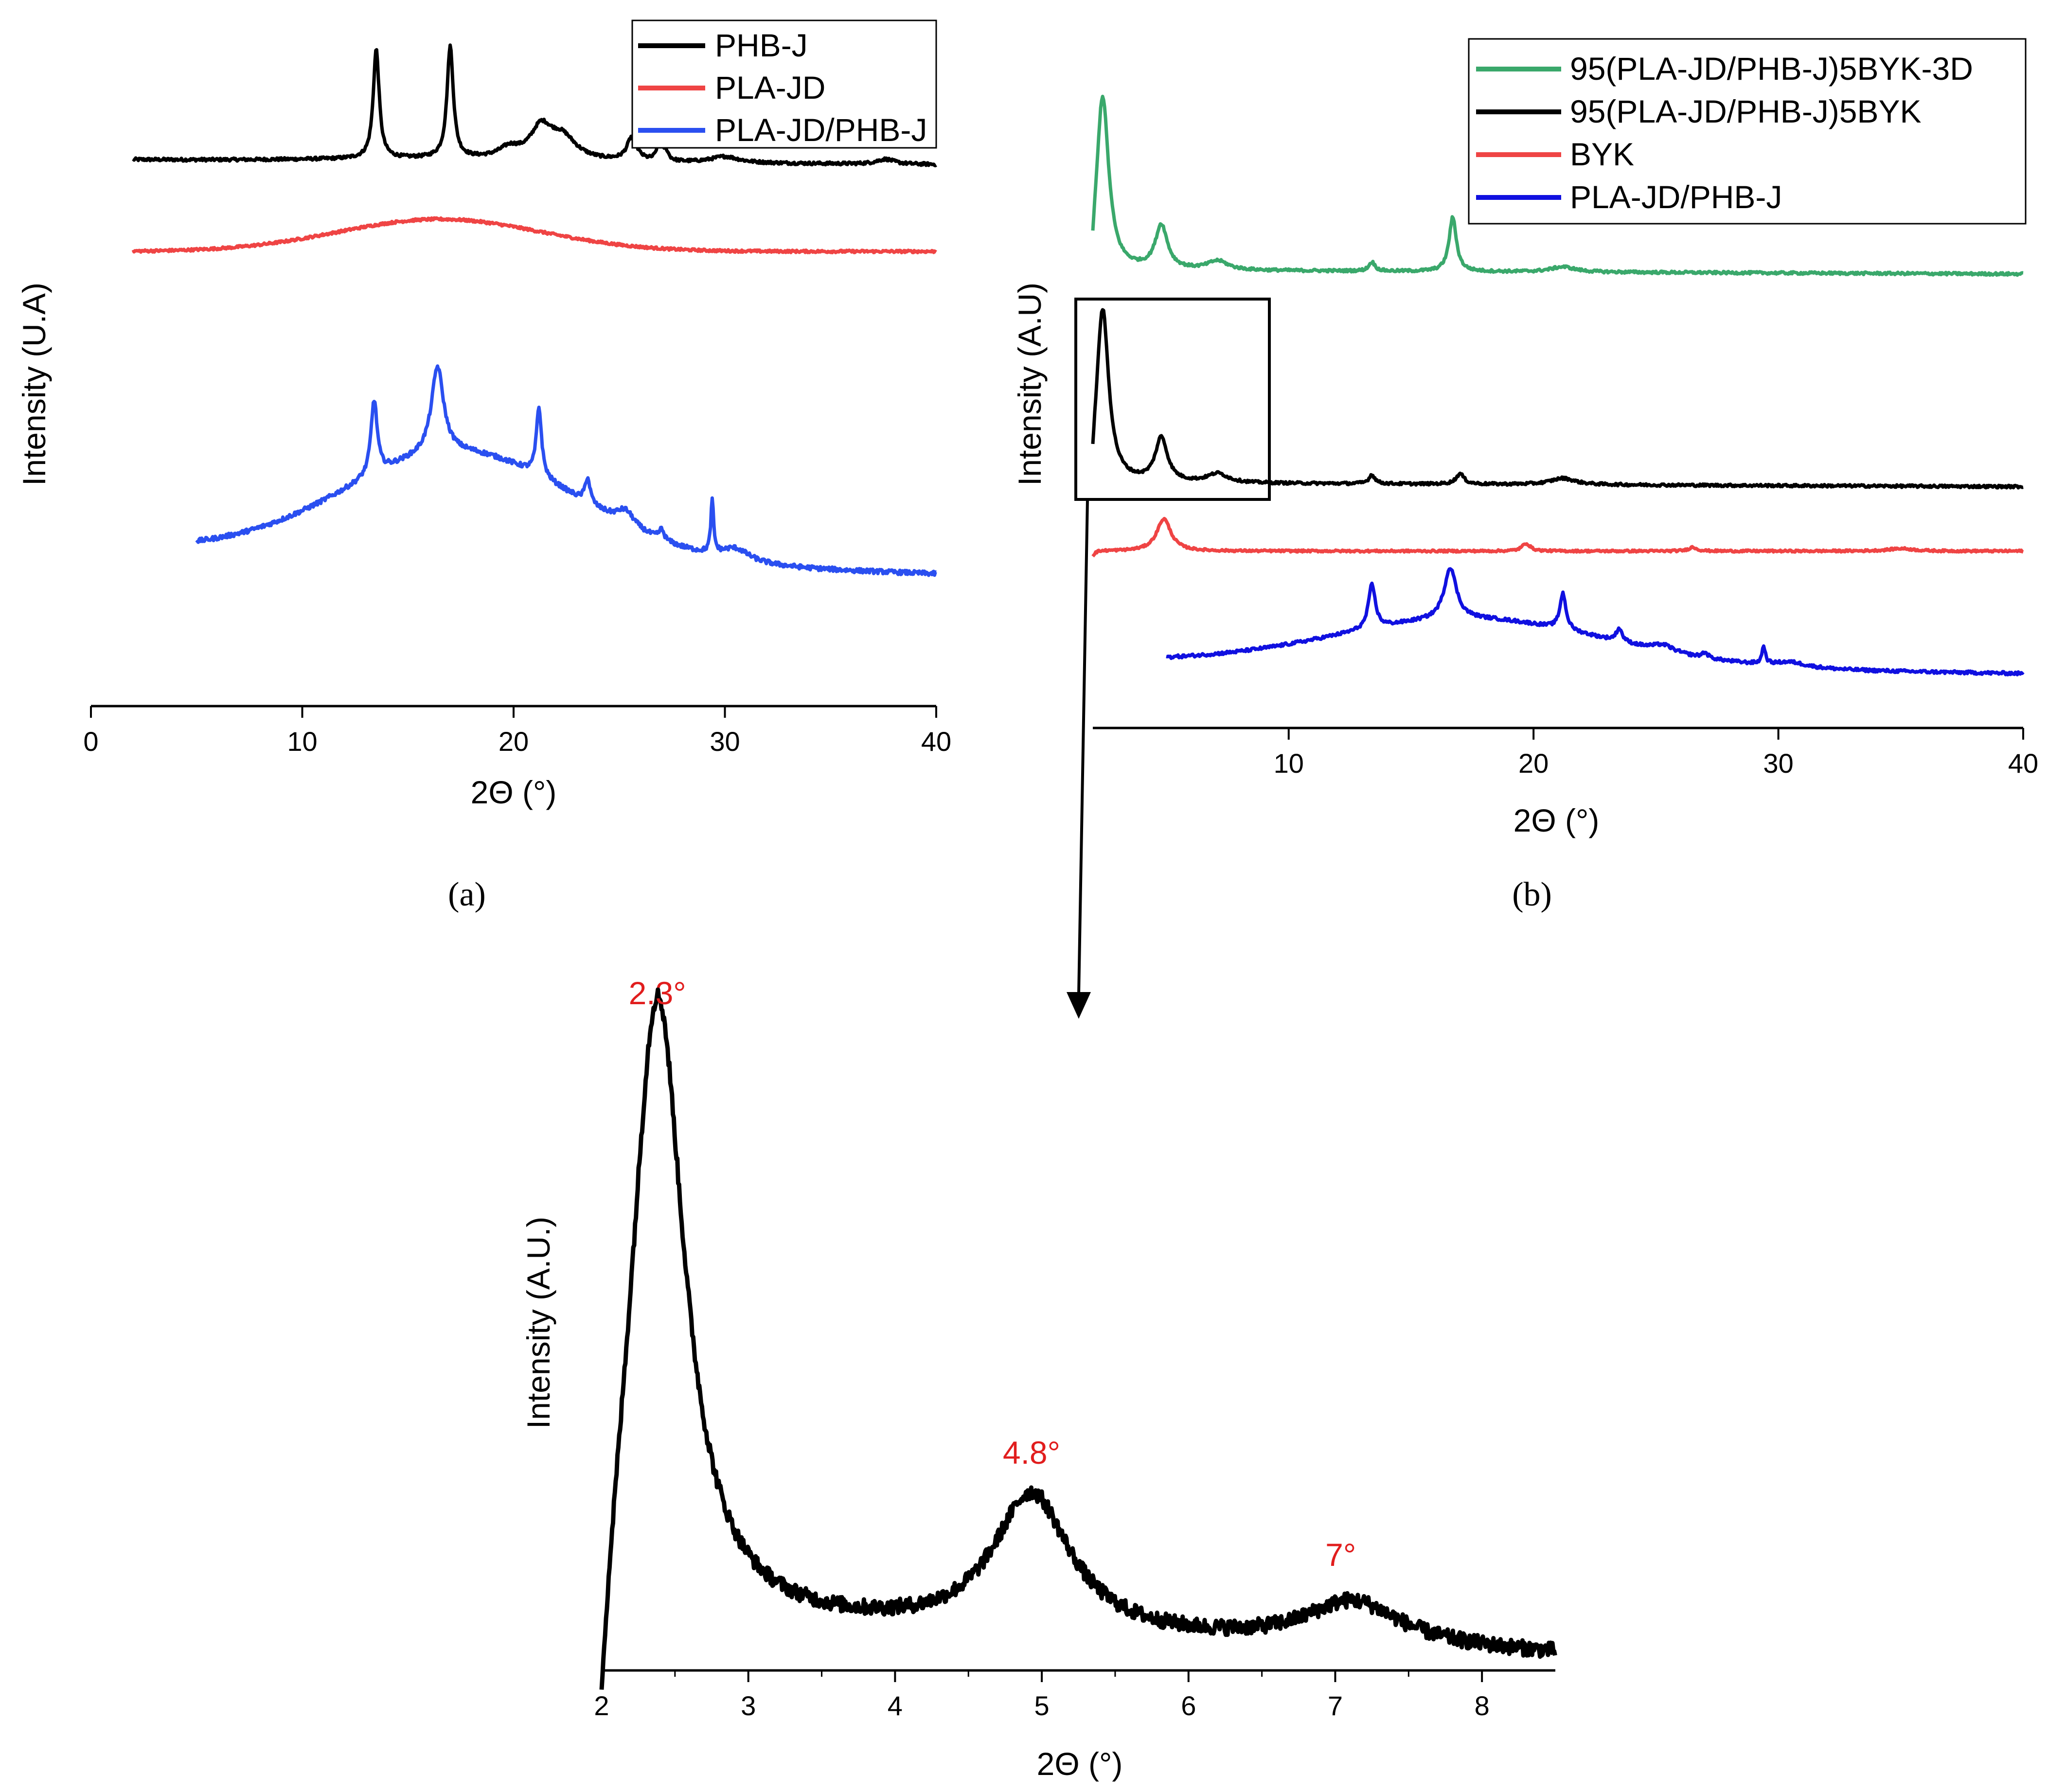 The width and height of the screenshot is (2048, 1792). Describe the element at coordinates (1532, 894) in the screenshot. I see `panel-b-label: (b)` at that location.